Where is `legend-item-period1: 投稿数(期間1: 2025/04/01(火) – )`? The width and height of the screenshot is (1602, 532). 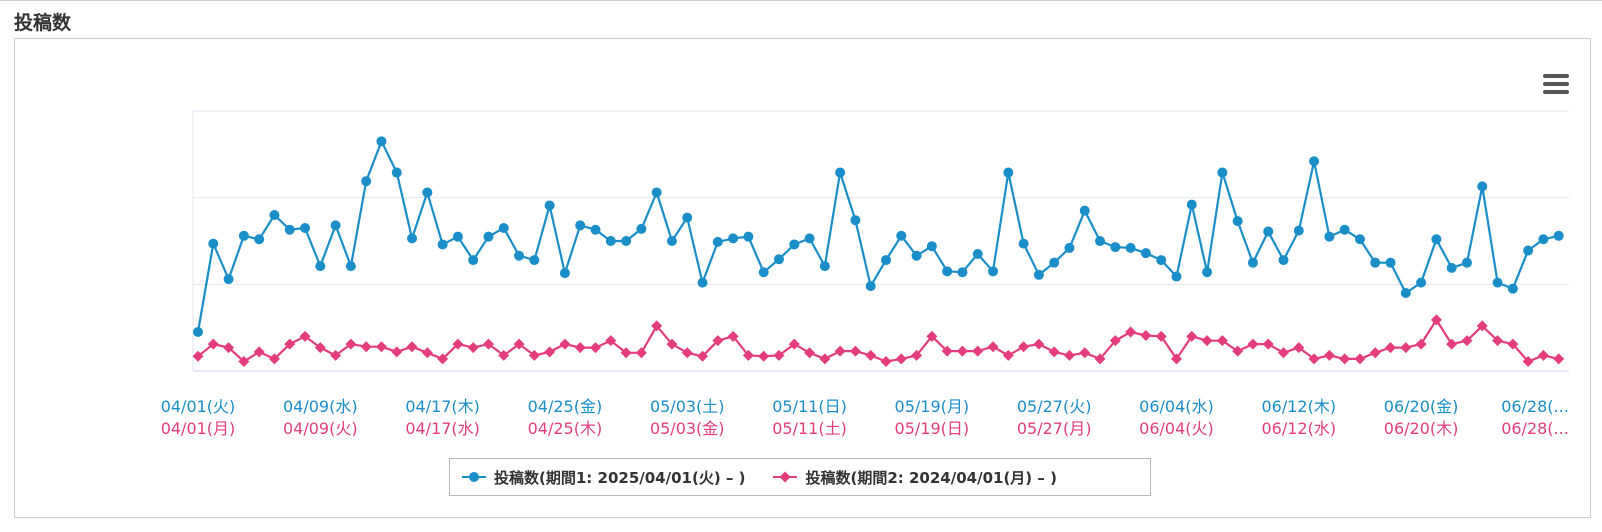
legend-item-period1: 投稿数(期間1: 2025/04/01(火) – ) is located at coordinates (603, 477).